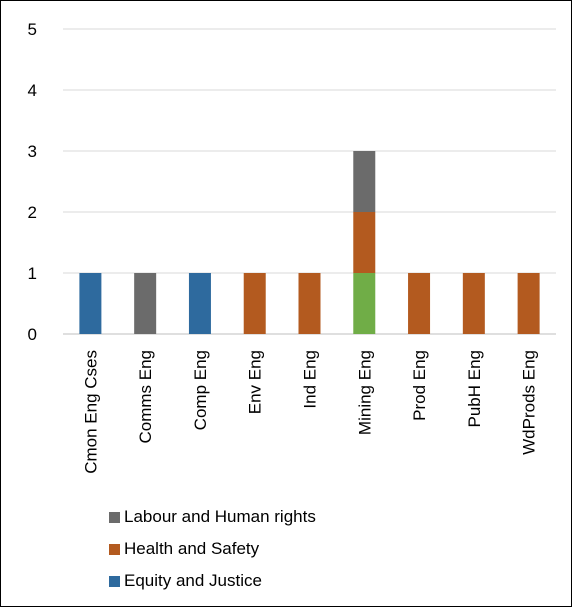 The height and width of the screenshot is (607, 572). What do you see at coordinates (419, 385) in the screenshot?
I see `x-category-label: Prod Eng` at bounding box center [419, 385].